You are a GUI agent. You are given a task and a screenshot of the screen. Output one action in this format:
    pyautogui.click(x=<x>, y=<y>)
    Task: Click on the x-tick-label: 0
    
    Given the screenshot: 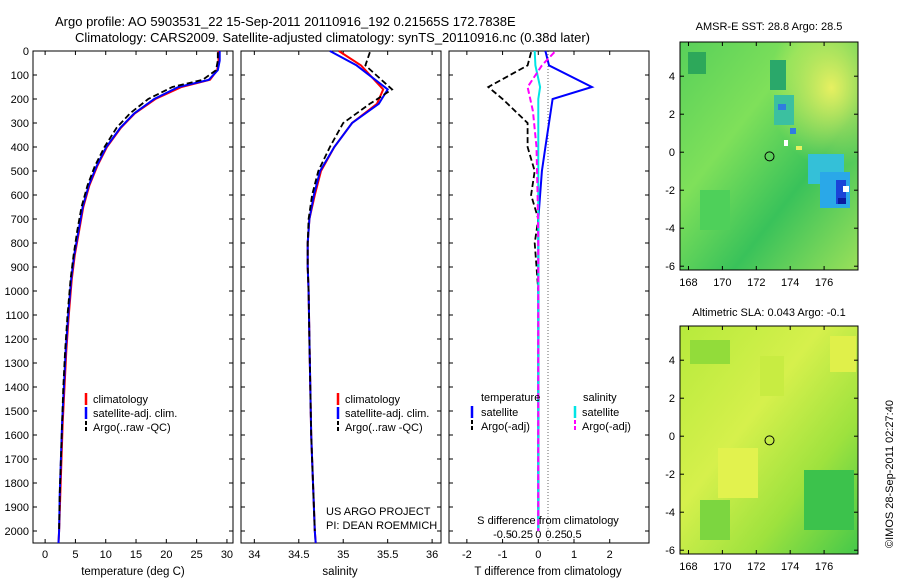 What is the action you would take?
    pyautogui.click(x=45, y=555)
    